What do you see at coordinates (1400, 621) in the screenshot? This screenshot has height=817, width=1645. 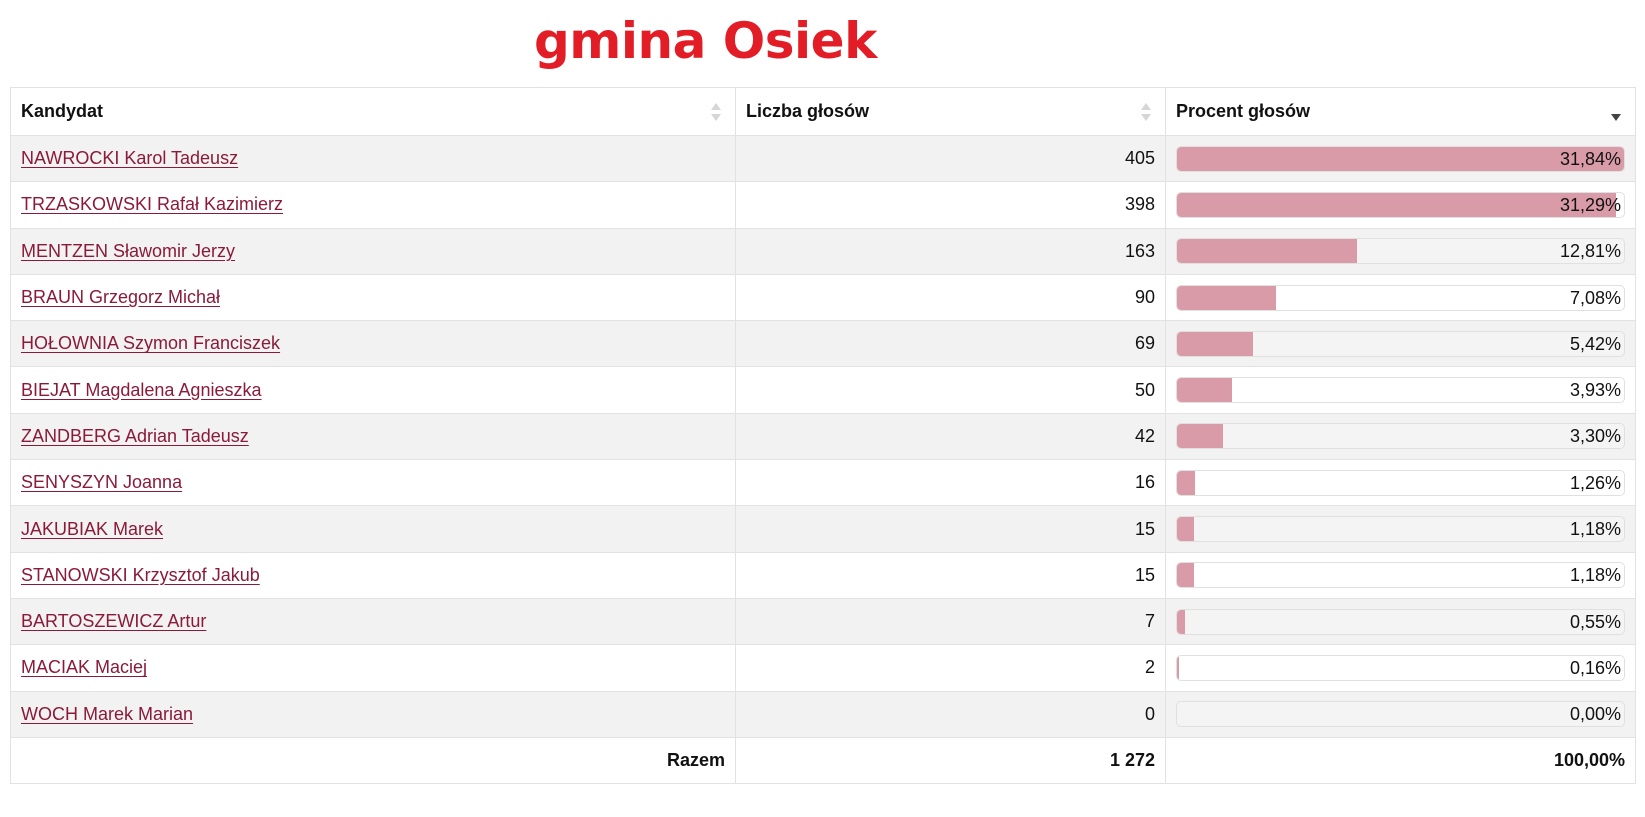 I see `percent-bar: 0,55%` at bounding box center [1400, 621].